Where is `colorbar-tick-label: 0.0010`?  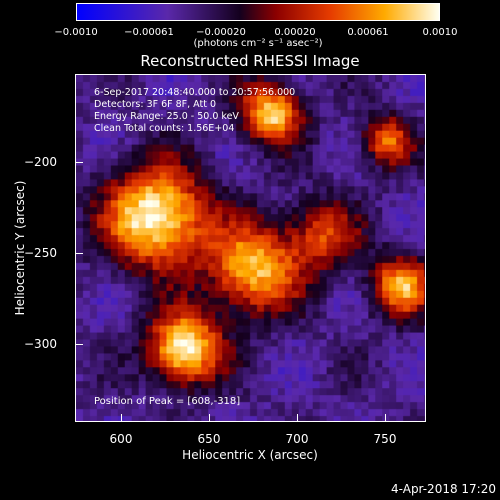
colorbar-tick-label: 0.0010 is located at coordinates (440, 32).